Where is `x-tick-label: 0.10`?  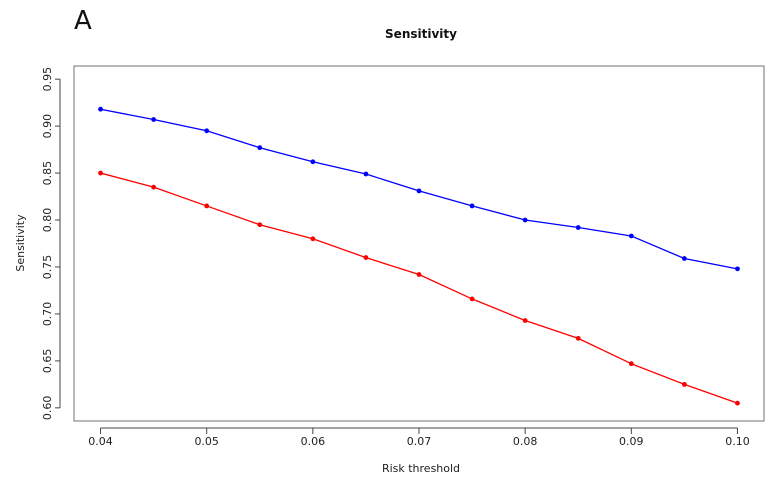 x-tick-label: 0.10 is located at coordinates (737, 441).